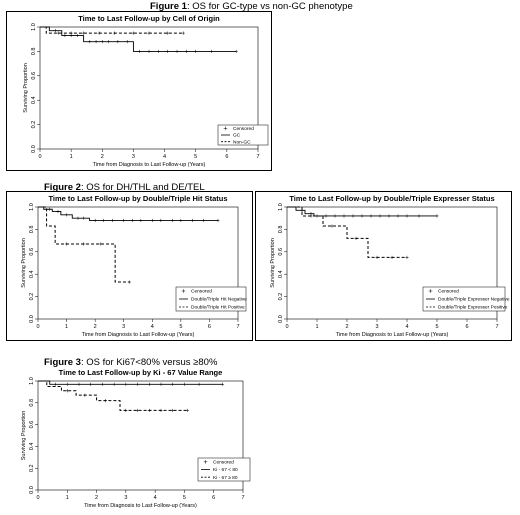  What do you see at coordinates (219, 300) in the screenshot?
I see `legend-label: Double/Triple Hit Negative` at bounding box center [219, 300].